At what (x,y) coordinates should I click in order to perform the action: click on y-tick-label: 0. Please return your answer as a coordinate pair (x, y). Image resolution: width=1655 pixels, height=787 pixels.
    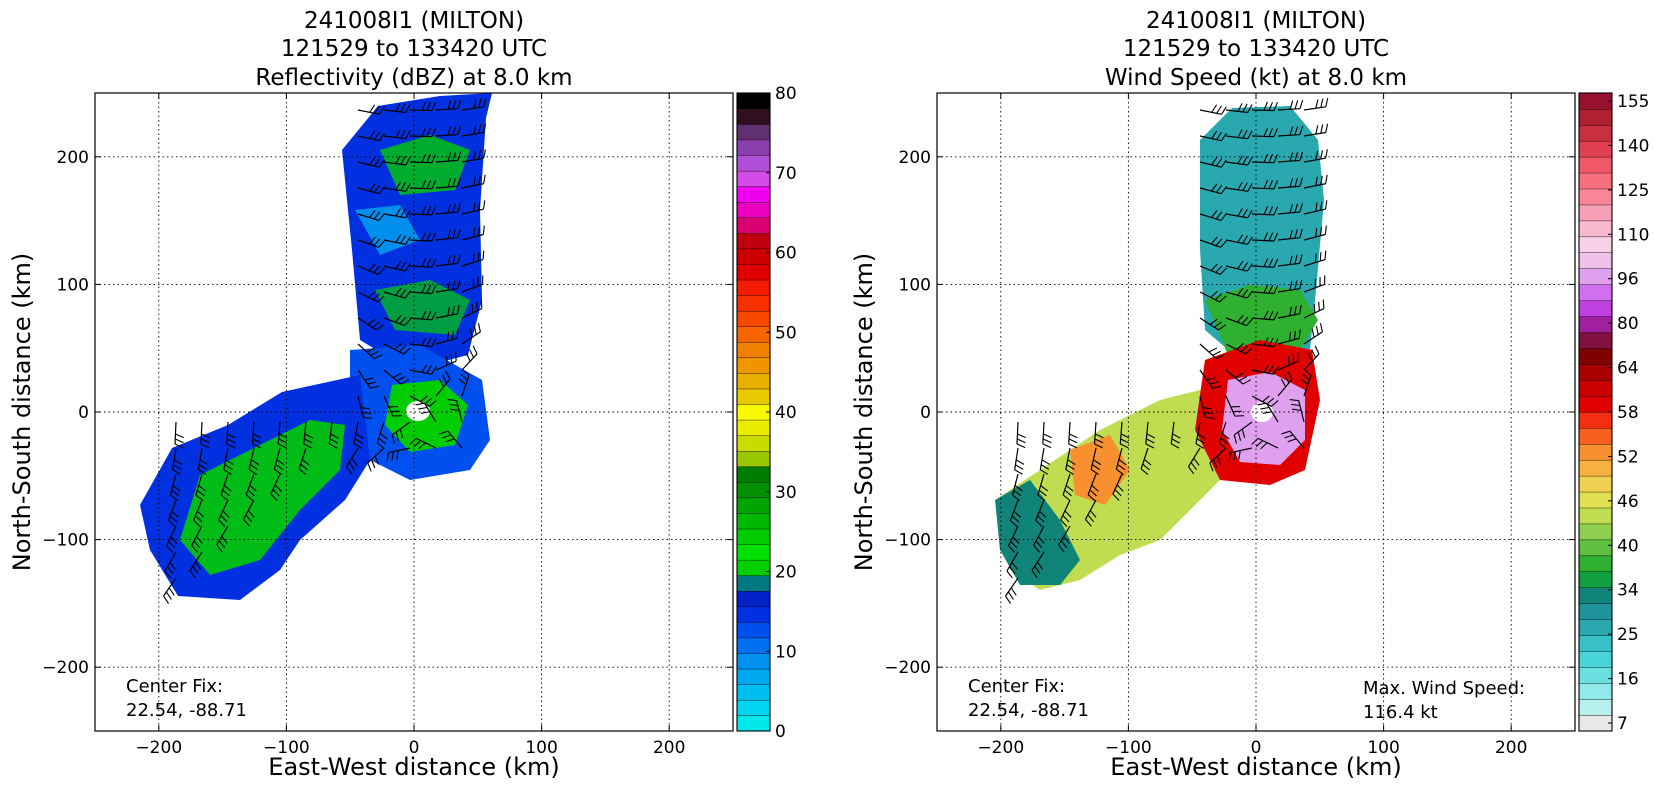
    Looking at the image, I should click on (925, 413).